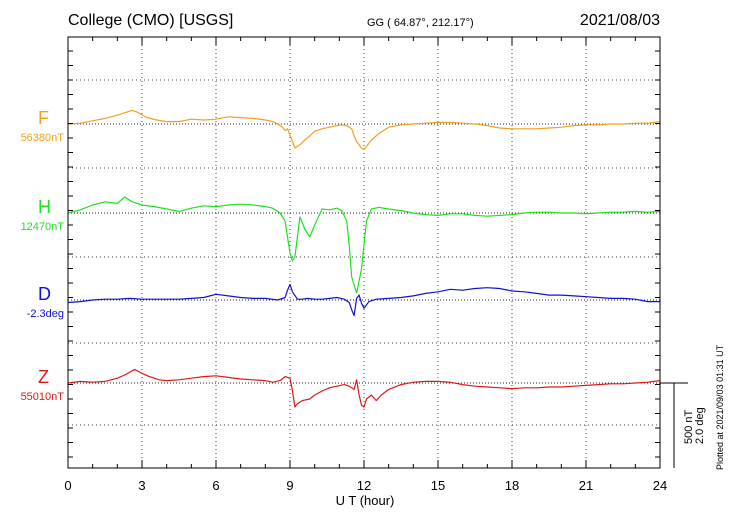  What do you see at coordinates (290, 485) in the screenshot?
I see `x-tick-label: 9` at bounding box center [290, 485].